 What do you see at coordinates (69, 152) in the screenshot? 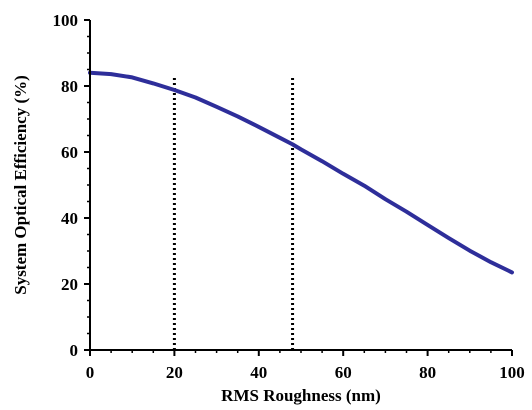
I see `y-tick-label: 60` at bounding box center [69, 152].